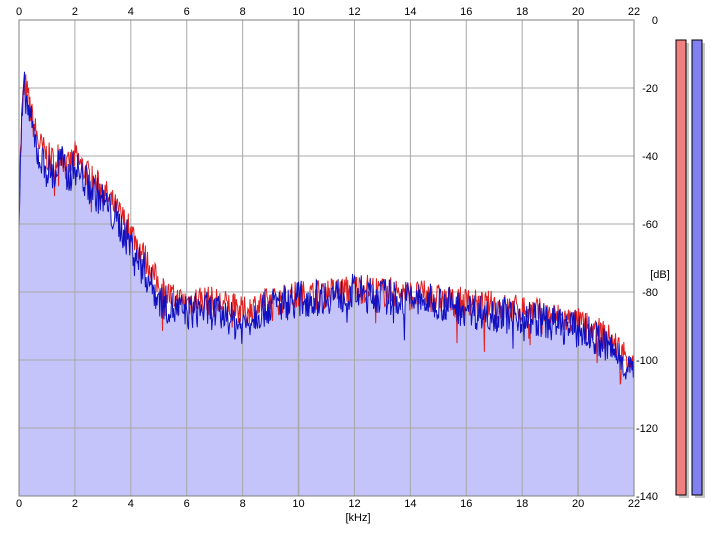 This screenshot has width=716, height=535. What do you see at coordinates (75, 504) in the screenshot?
I see `x-tick-label-bottom: 2` at bounding box center [75, 504].